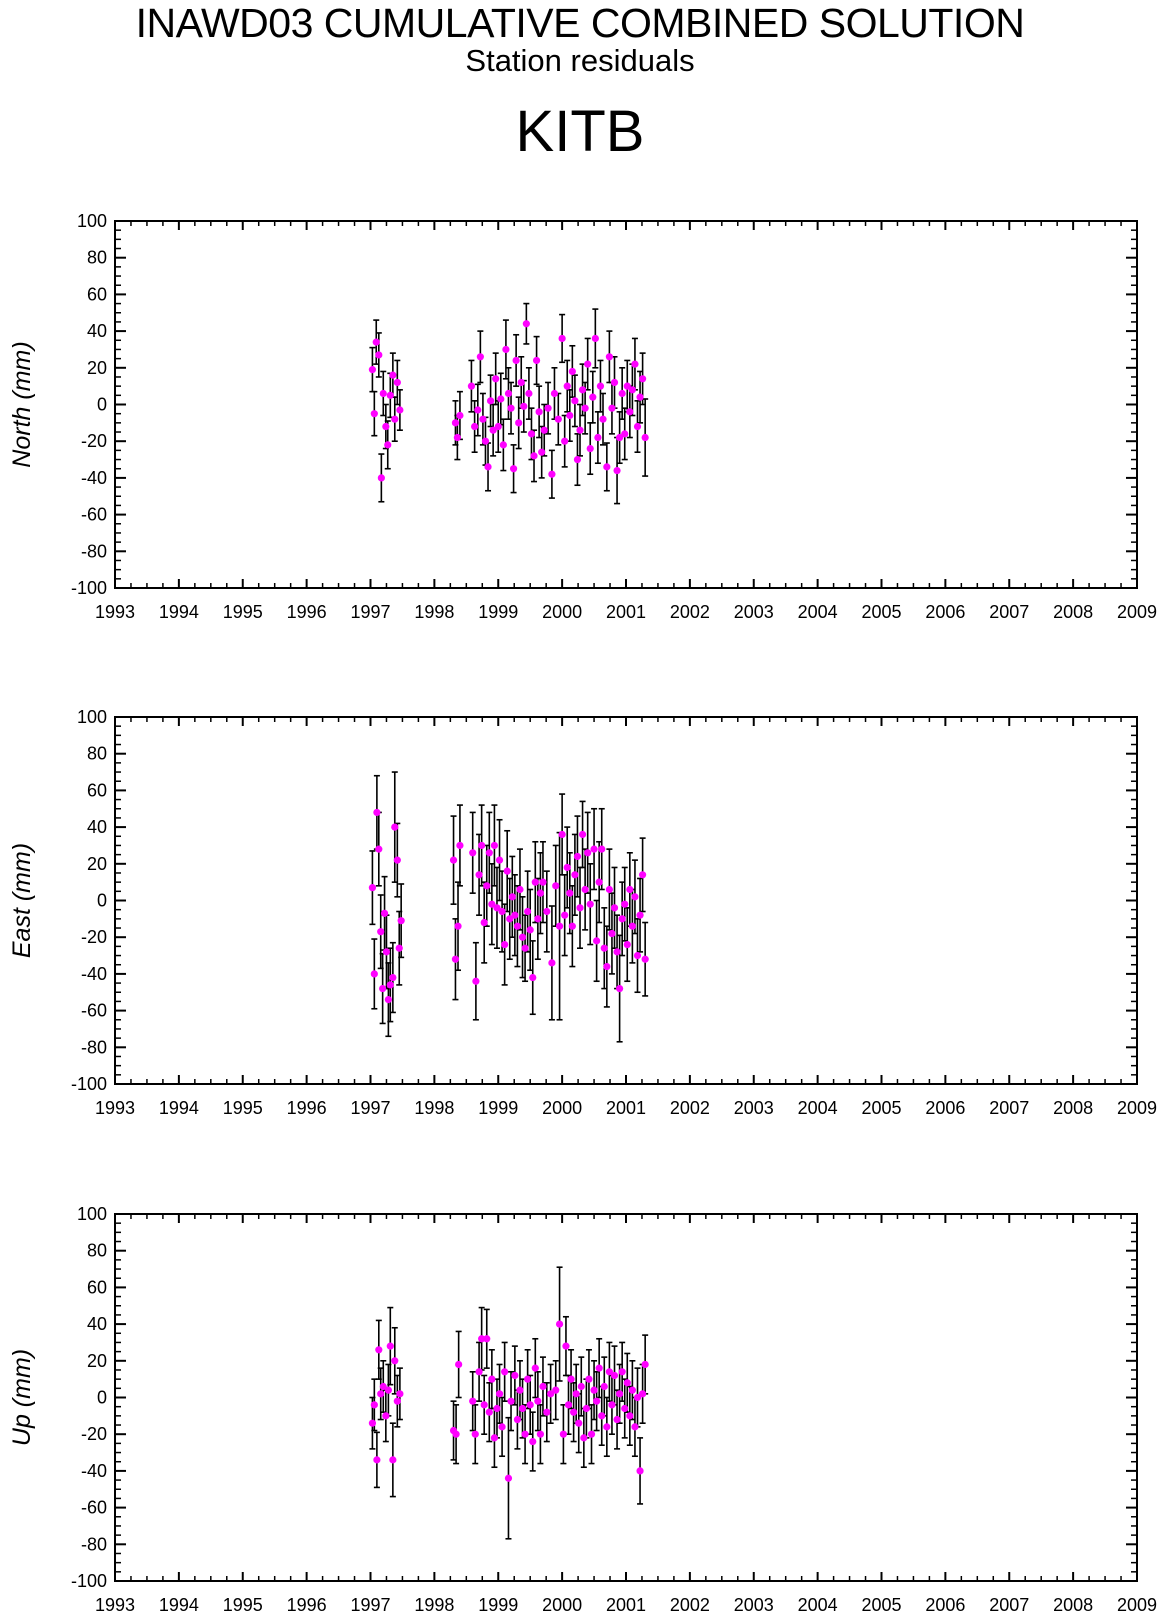 The image size is (1160, 1621). I want to click on up-y-tick-label: 100, so click(92, 1214).